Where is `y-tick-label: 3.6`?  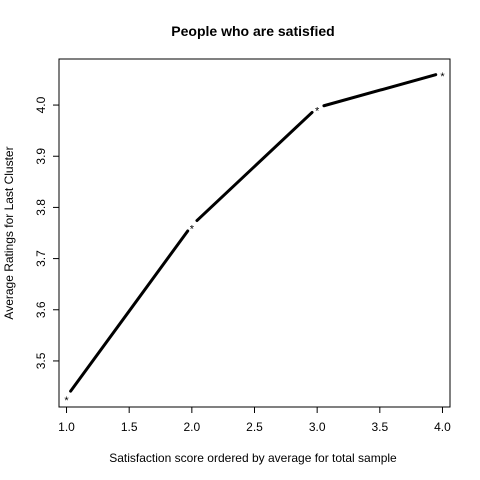 y-tick-label: 3.6 is located at coordinates (41, 309).